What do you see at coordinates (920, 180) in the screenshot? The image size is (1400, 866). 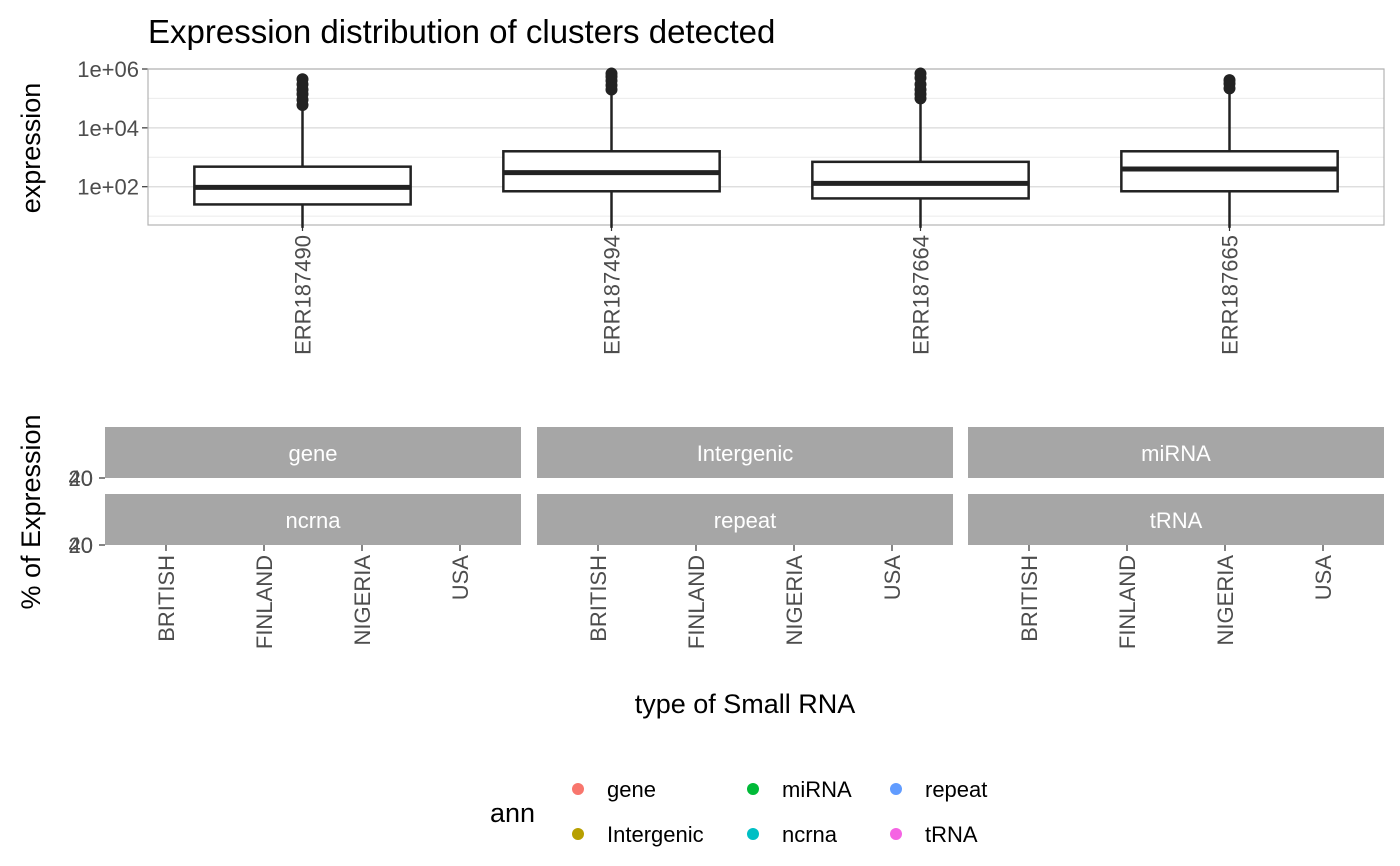 I see `box-iqr` at bounding box center [920, 180].